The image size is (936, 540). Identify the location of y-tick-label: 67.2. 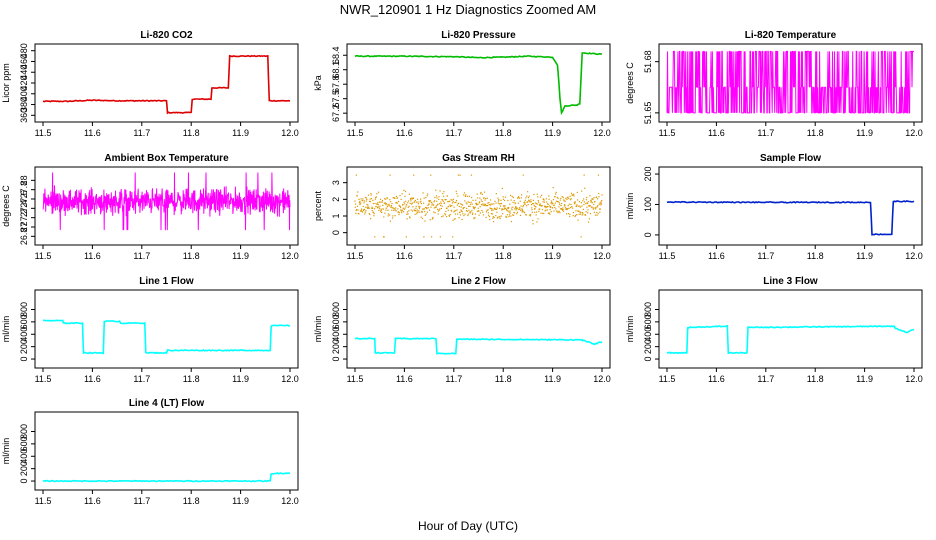
(336, 113).